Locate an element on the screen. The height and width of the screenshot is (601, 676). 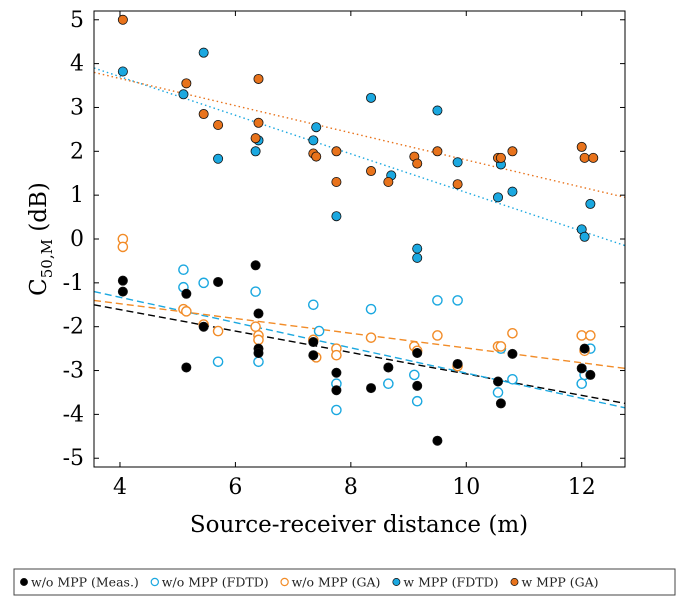
legend-marker-w-o-mpp-ga is located at coordinates (284, 582).